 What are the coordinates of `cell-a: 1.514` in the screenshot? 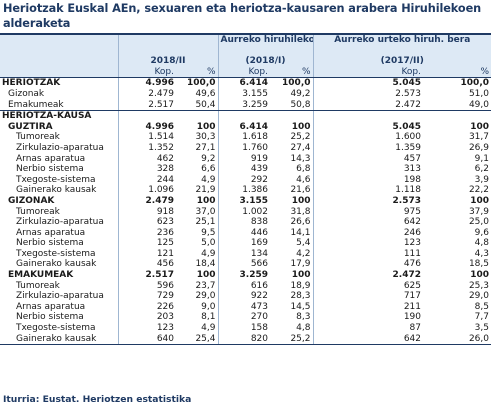 It's located at (146, 137).